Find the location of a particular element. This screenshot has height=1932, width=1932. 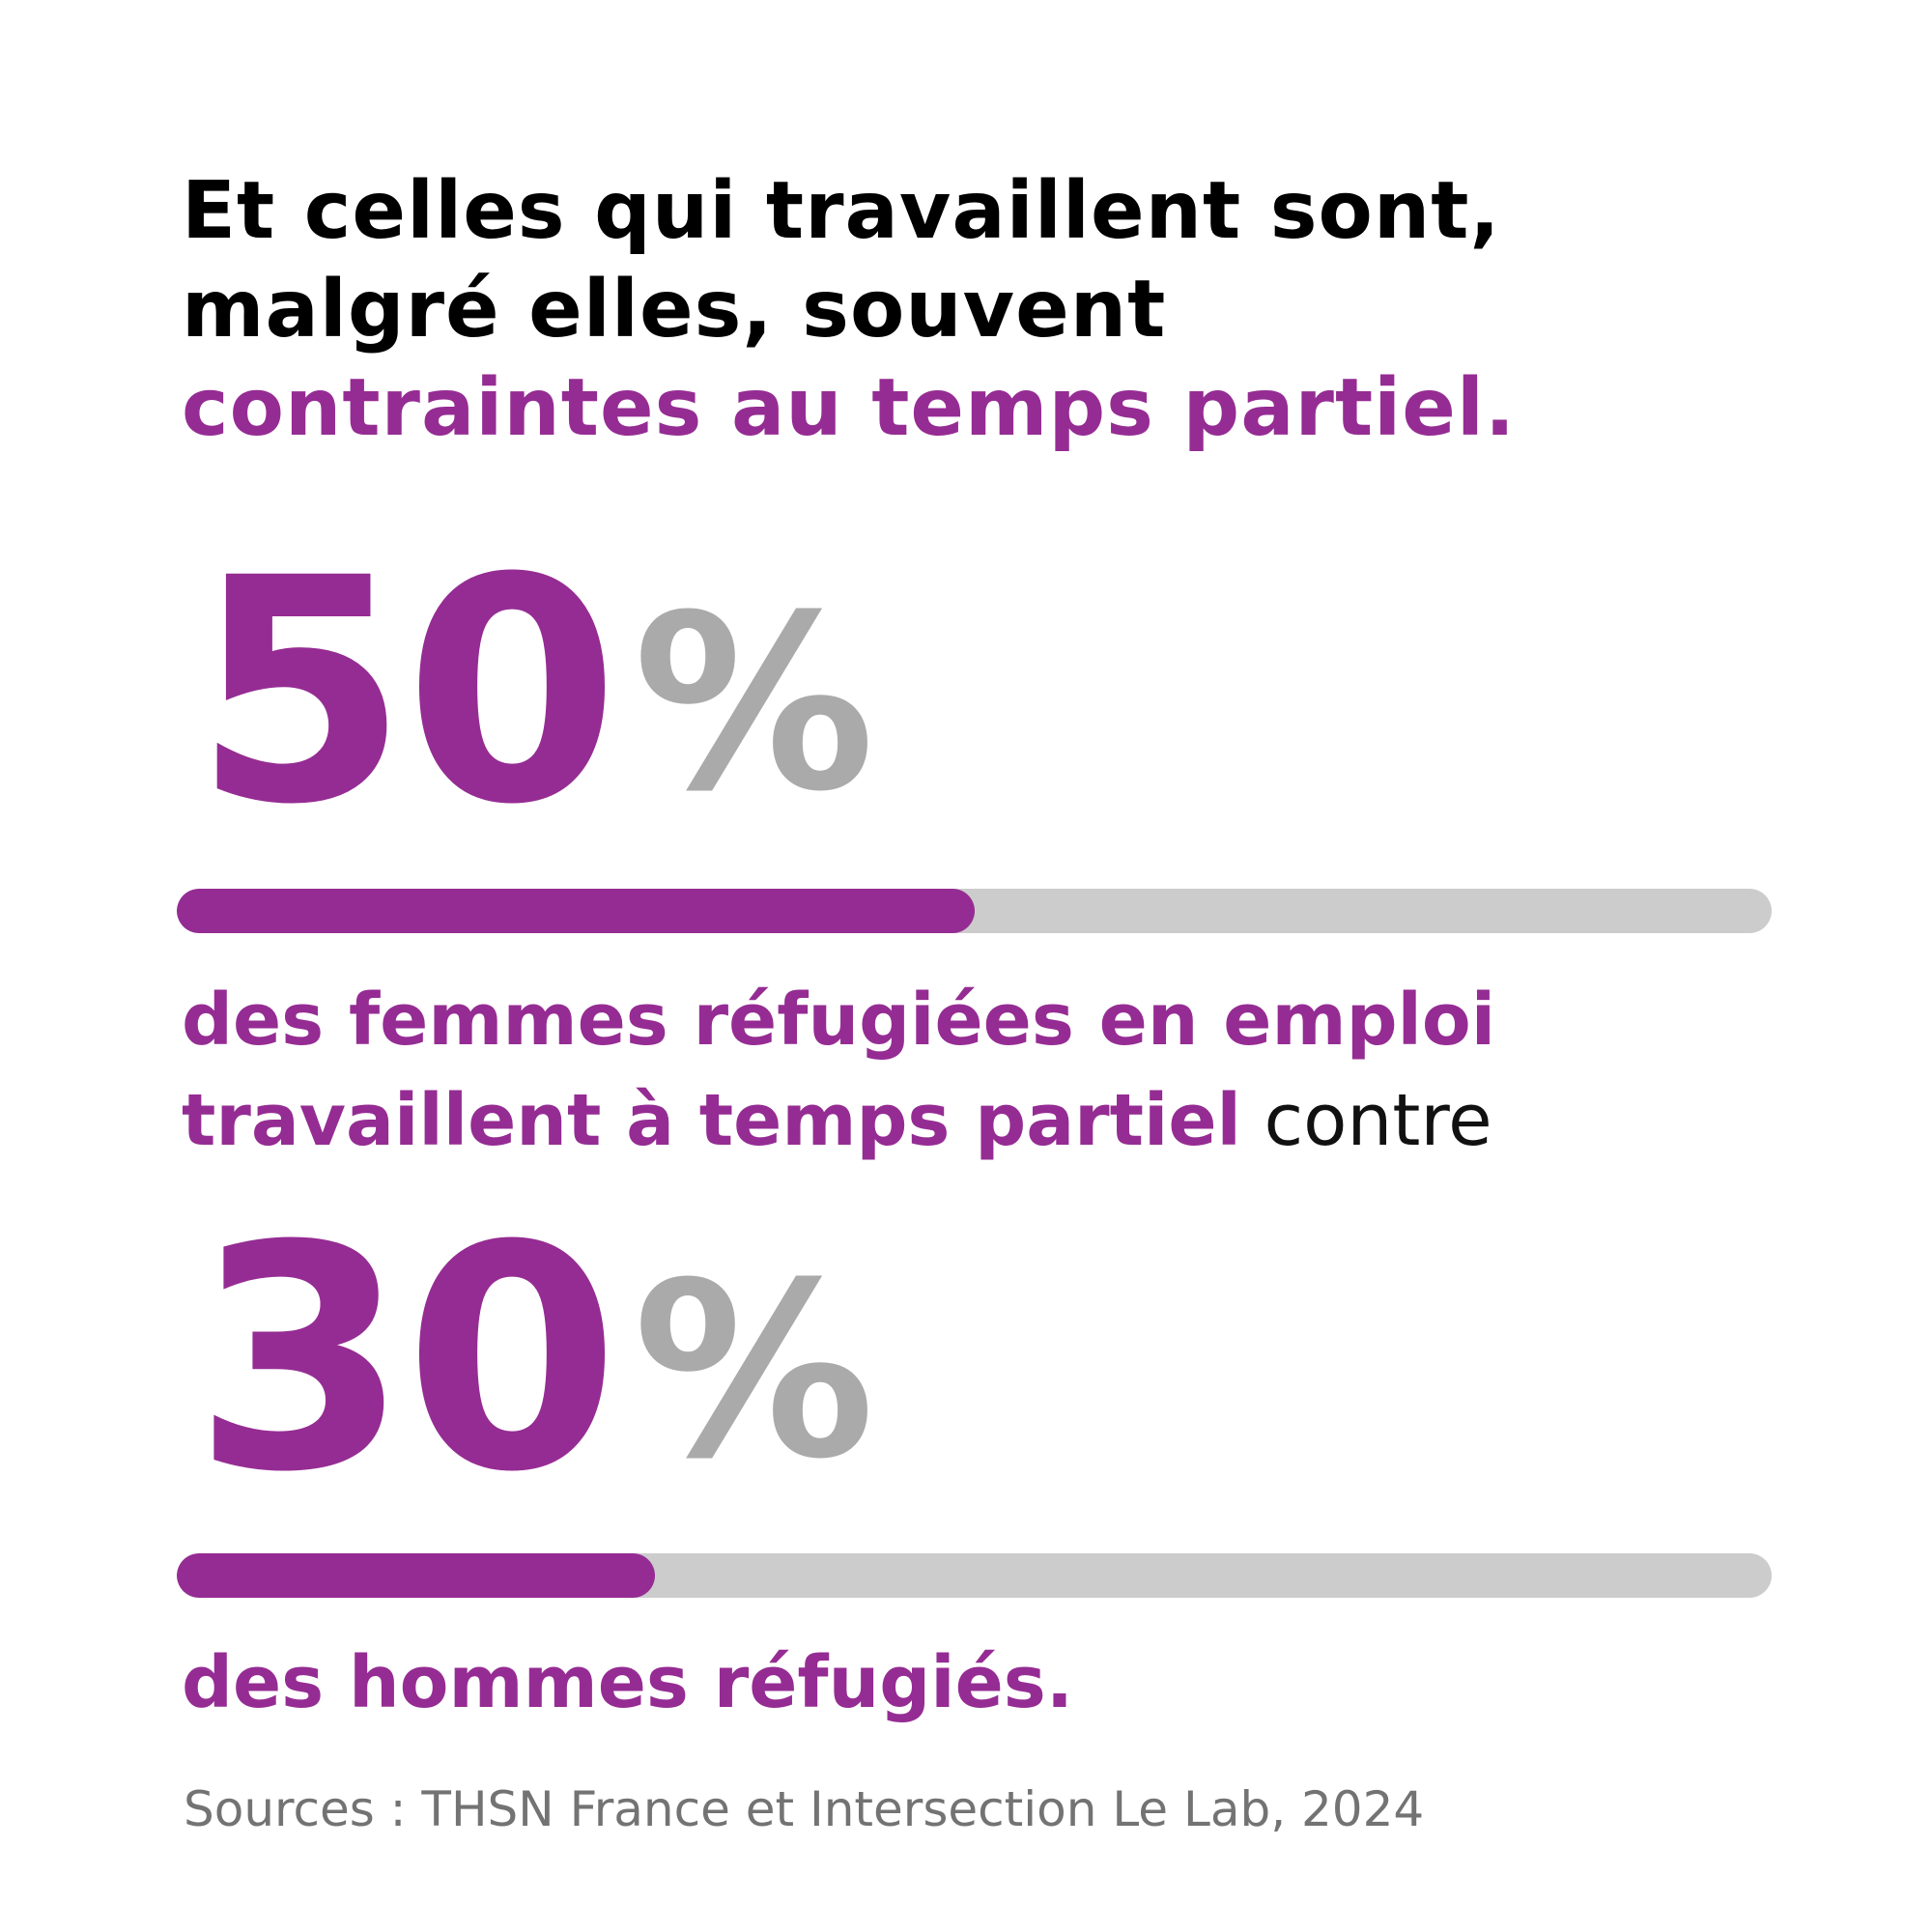

stat-men-percent-sign: % is located at coordinates (754, 1371).